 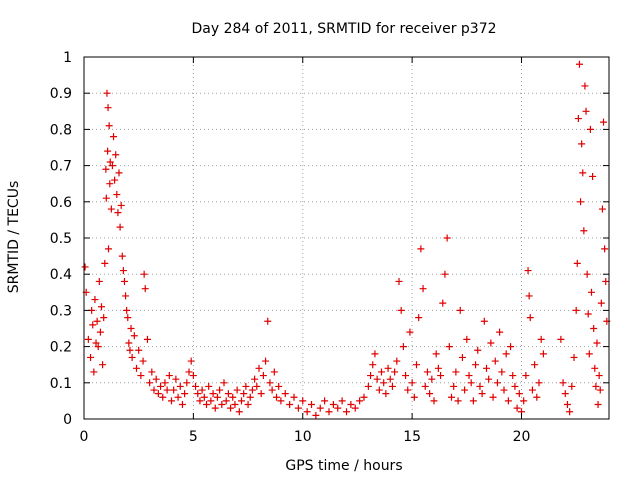 I want to click on y-tick-label: 0.2, so click(x=61, y=348).